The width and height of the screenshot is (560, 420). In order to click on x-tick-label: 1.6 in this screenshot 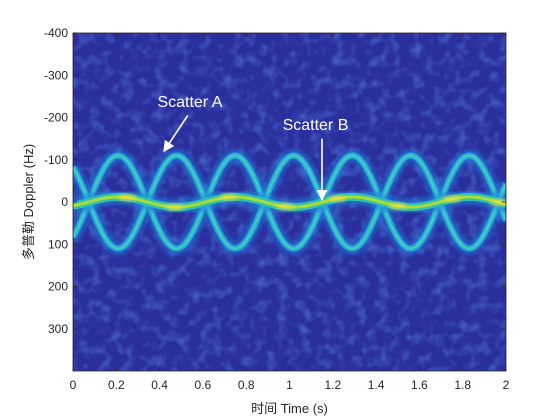, I will do `click(419, 385)`.